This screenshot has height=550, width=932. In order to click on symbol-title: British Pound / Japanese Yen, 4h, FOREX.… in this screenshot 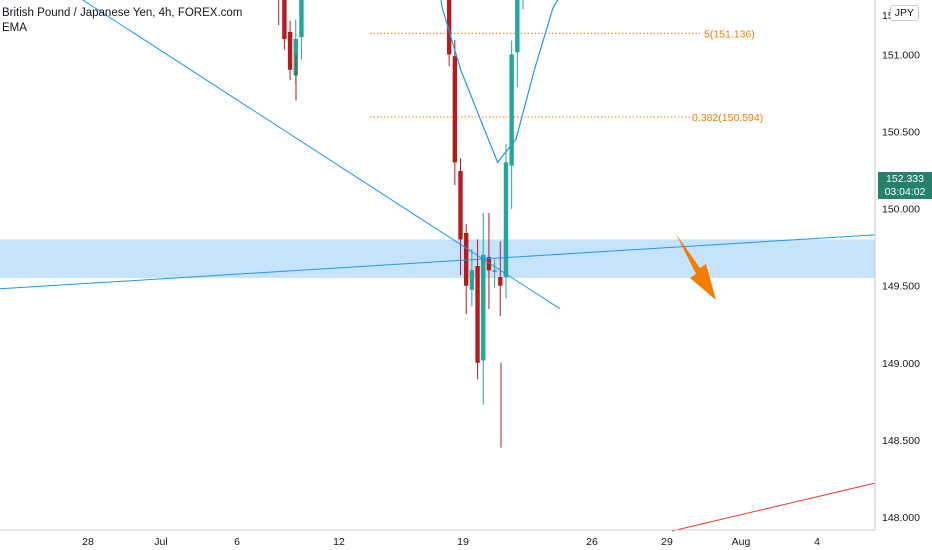, I will do `click(122, 13)`.